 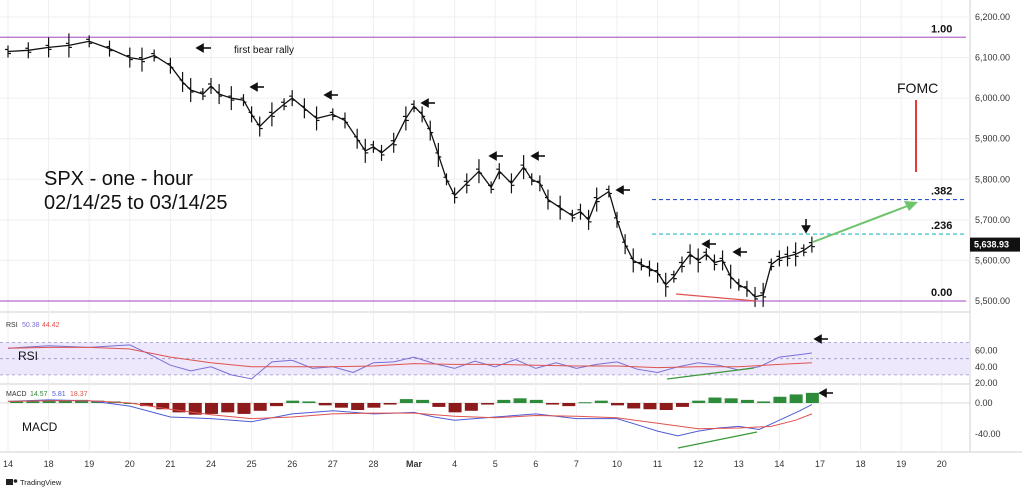 I want to click on rsi-panel-label: RSI, so click(x=28, y=356).